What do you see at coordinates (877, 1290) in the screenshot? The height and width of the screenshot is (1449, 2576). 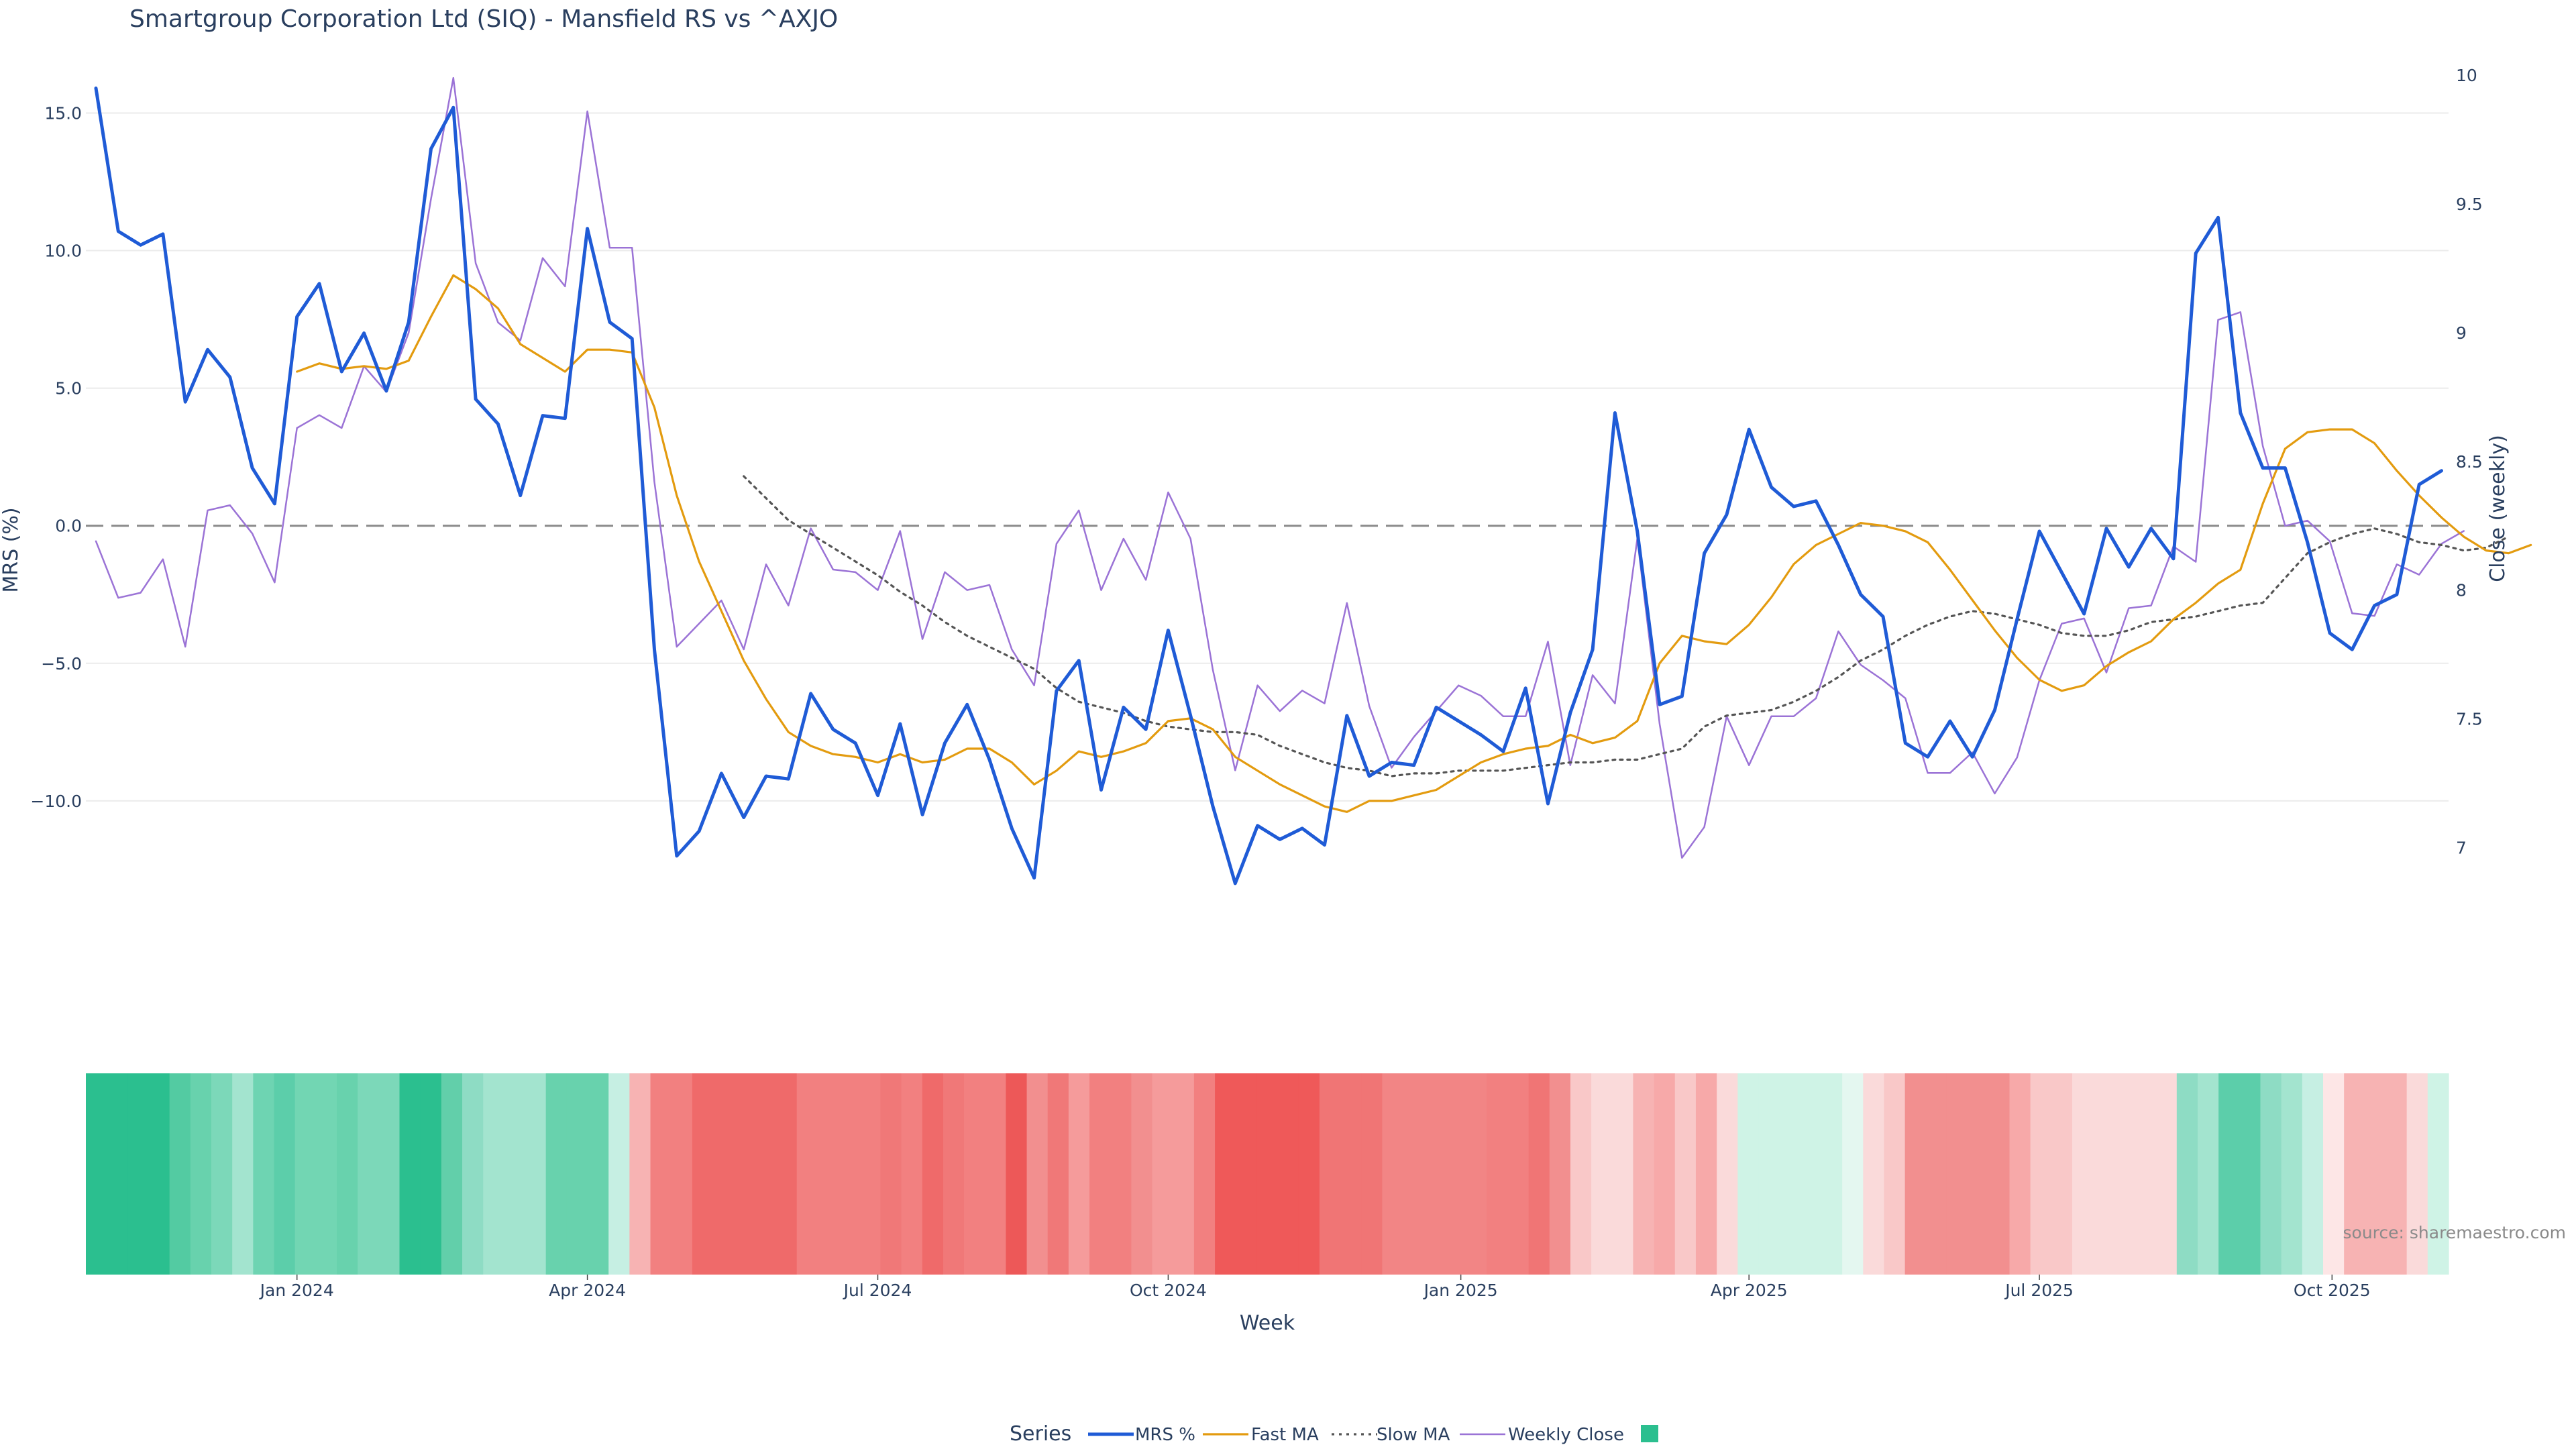 I see `x-tick-label: Jul 2024` at bounding box center [877, 1290].